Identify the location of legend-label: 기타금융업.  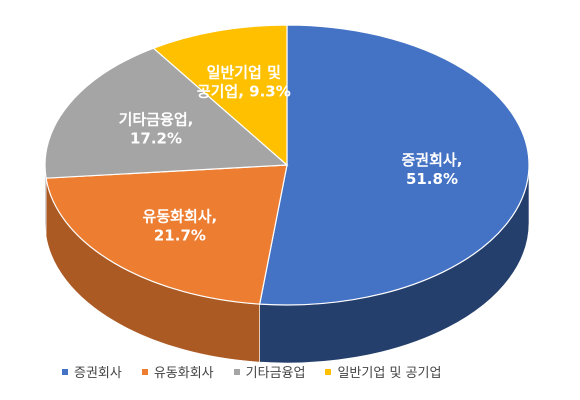
(275, 373).